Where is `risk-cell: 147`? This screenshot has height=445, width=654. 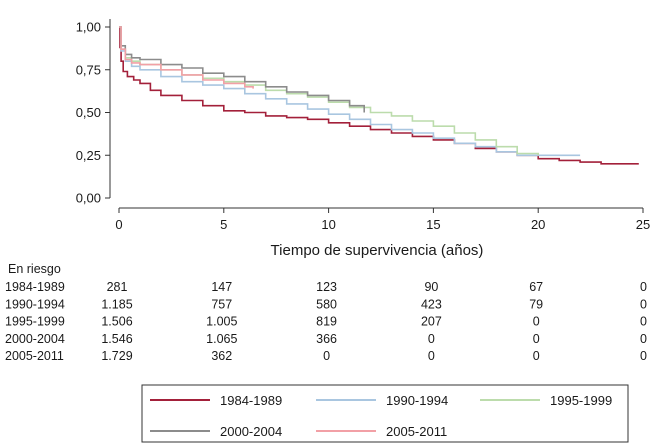
risk-cell: 147 is located at coordinates (221, 287).